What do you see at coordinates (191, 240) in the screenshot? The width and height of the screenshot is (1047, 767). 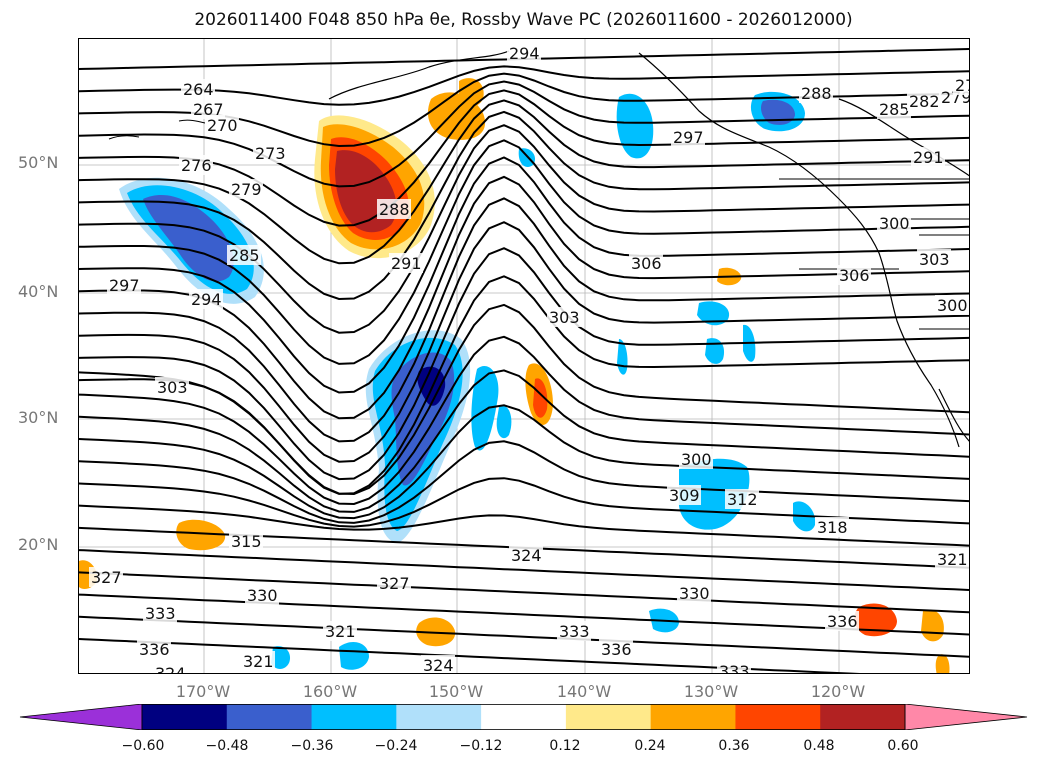 I see `negative-anomaly-west` at bounding box center [191, 240].